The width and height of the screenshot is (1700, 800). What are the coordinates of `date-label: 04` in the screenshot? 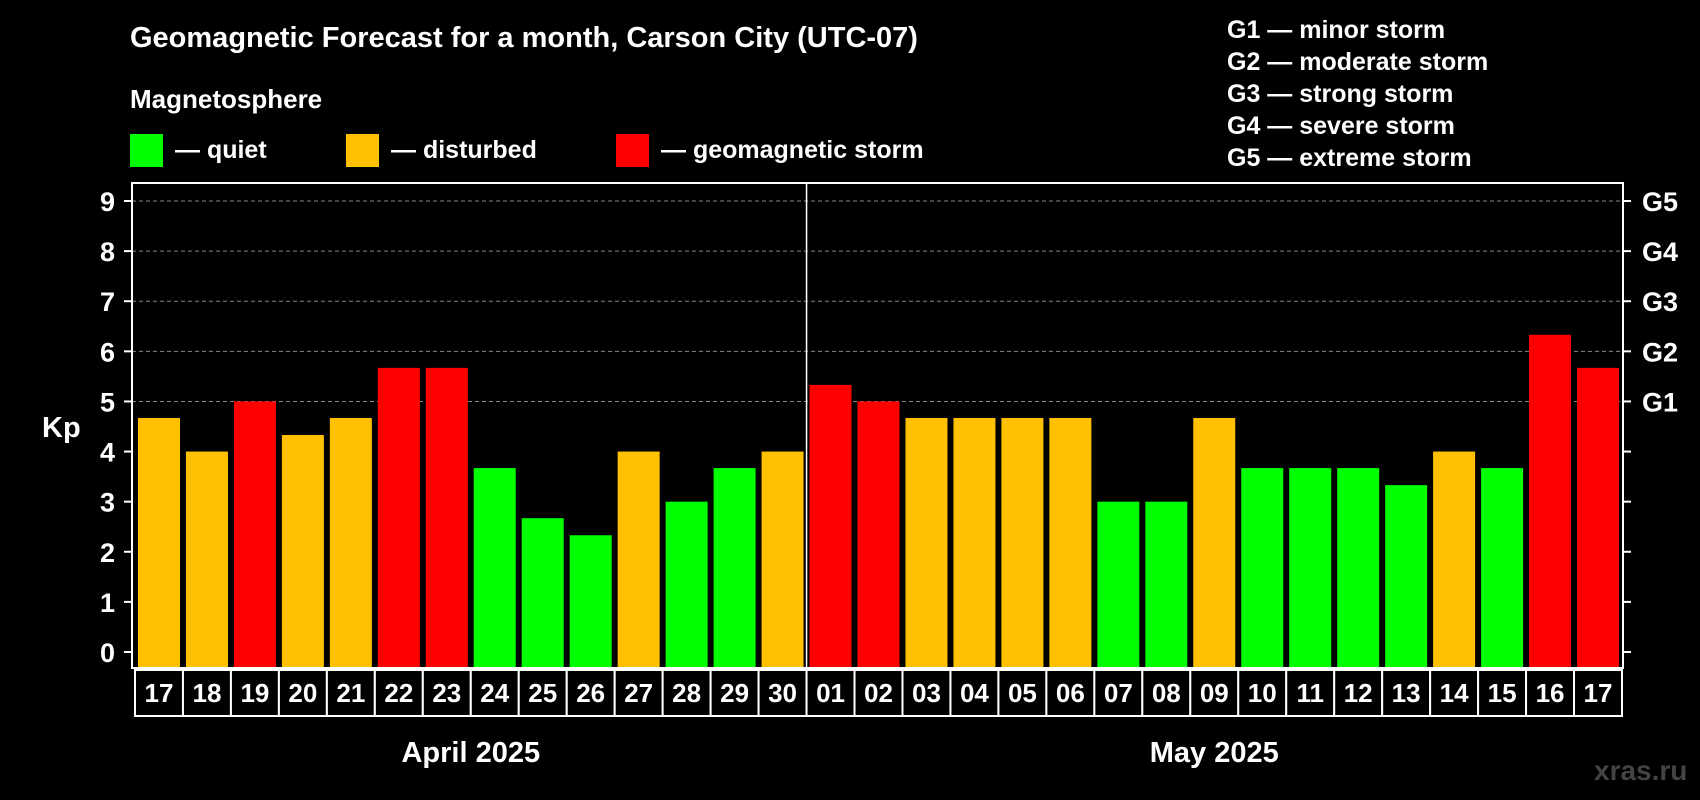 It's located at (974, 693).